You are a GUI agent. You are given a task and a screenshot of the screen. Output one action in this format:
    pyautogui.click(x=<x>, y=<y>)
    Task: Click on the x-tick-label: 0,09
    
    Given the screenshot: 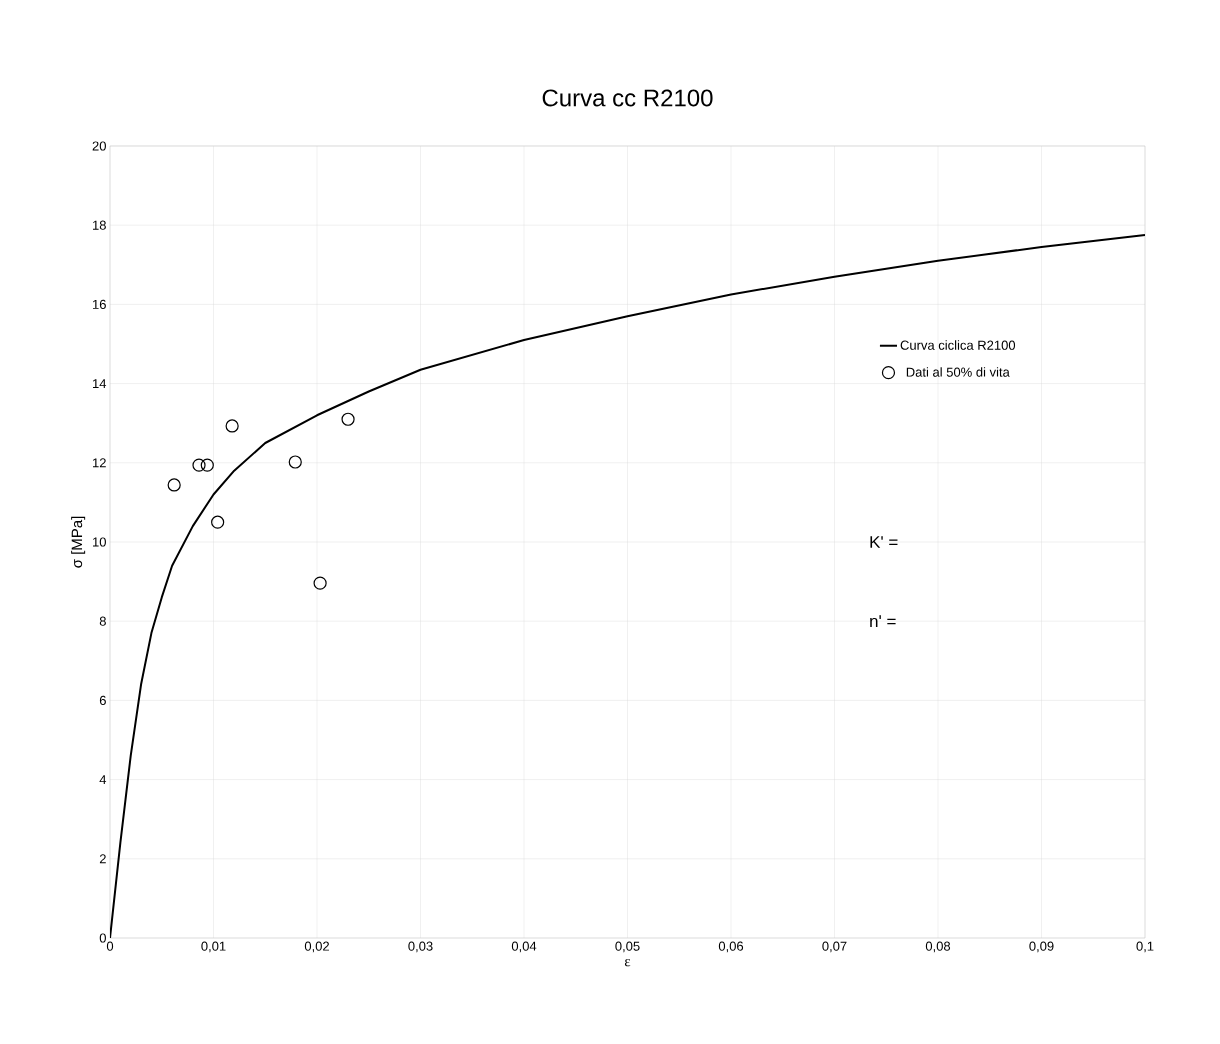 What is the action you would take?
    pyautogui.click(x=1041, y=947)
    